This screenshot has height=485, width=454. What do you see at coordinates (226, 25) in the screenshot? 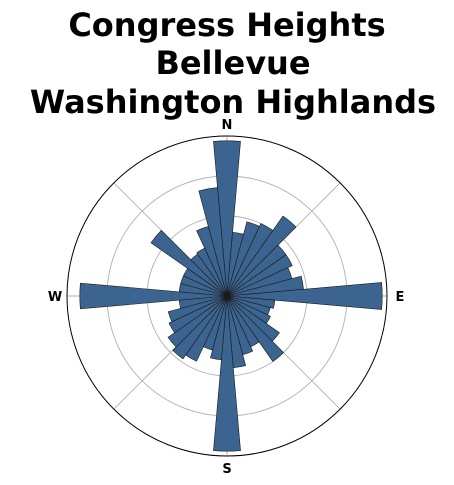
I see `chart-title-line-1: Congress Heights` at bounding box center [226, 25].